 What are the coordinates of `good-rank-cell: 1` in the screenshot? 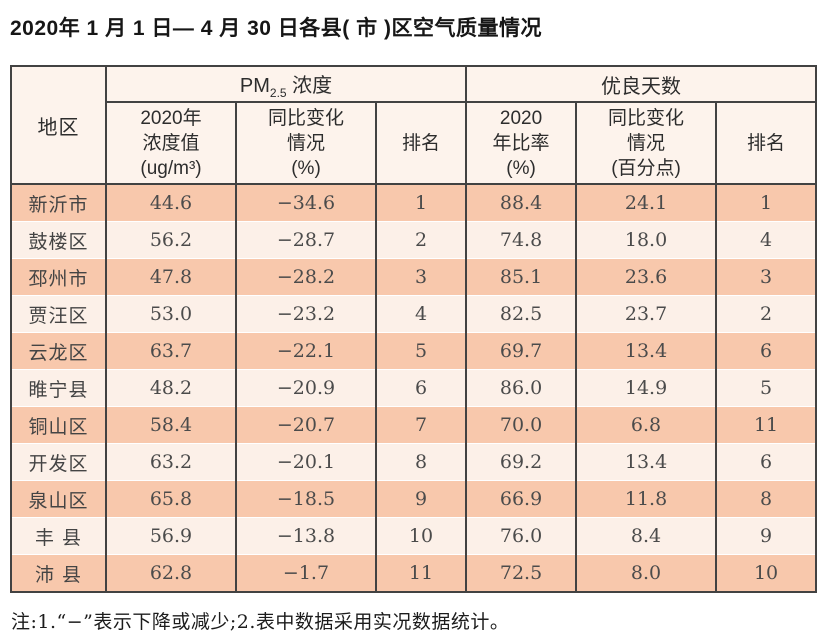 It's located at (766, 202).